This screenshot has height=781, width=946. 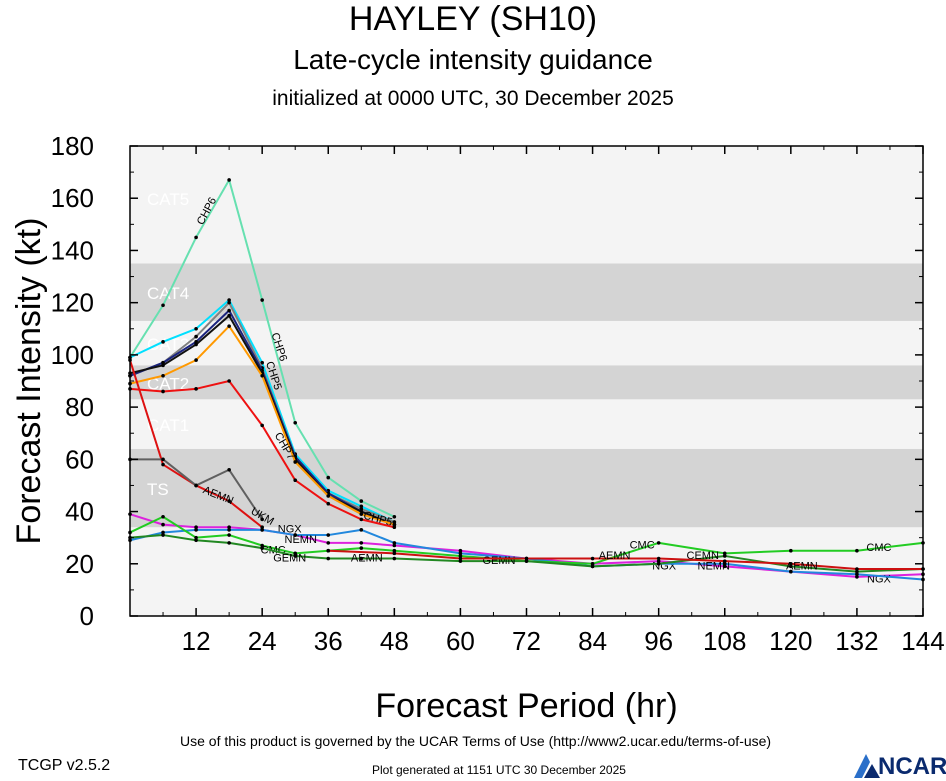 I want to click on ncar-logo-text: NCAR, so click(x=912, y=766).